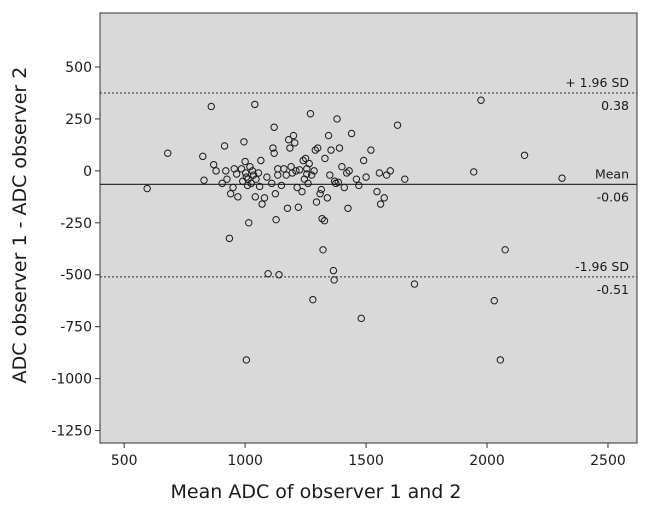 The width and height of the screenshot is (654, 507). I want to click on x-tick-label: 500, so click(124, 461).